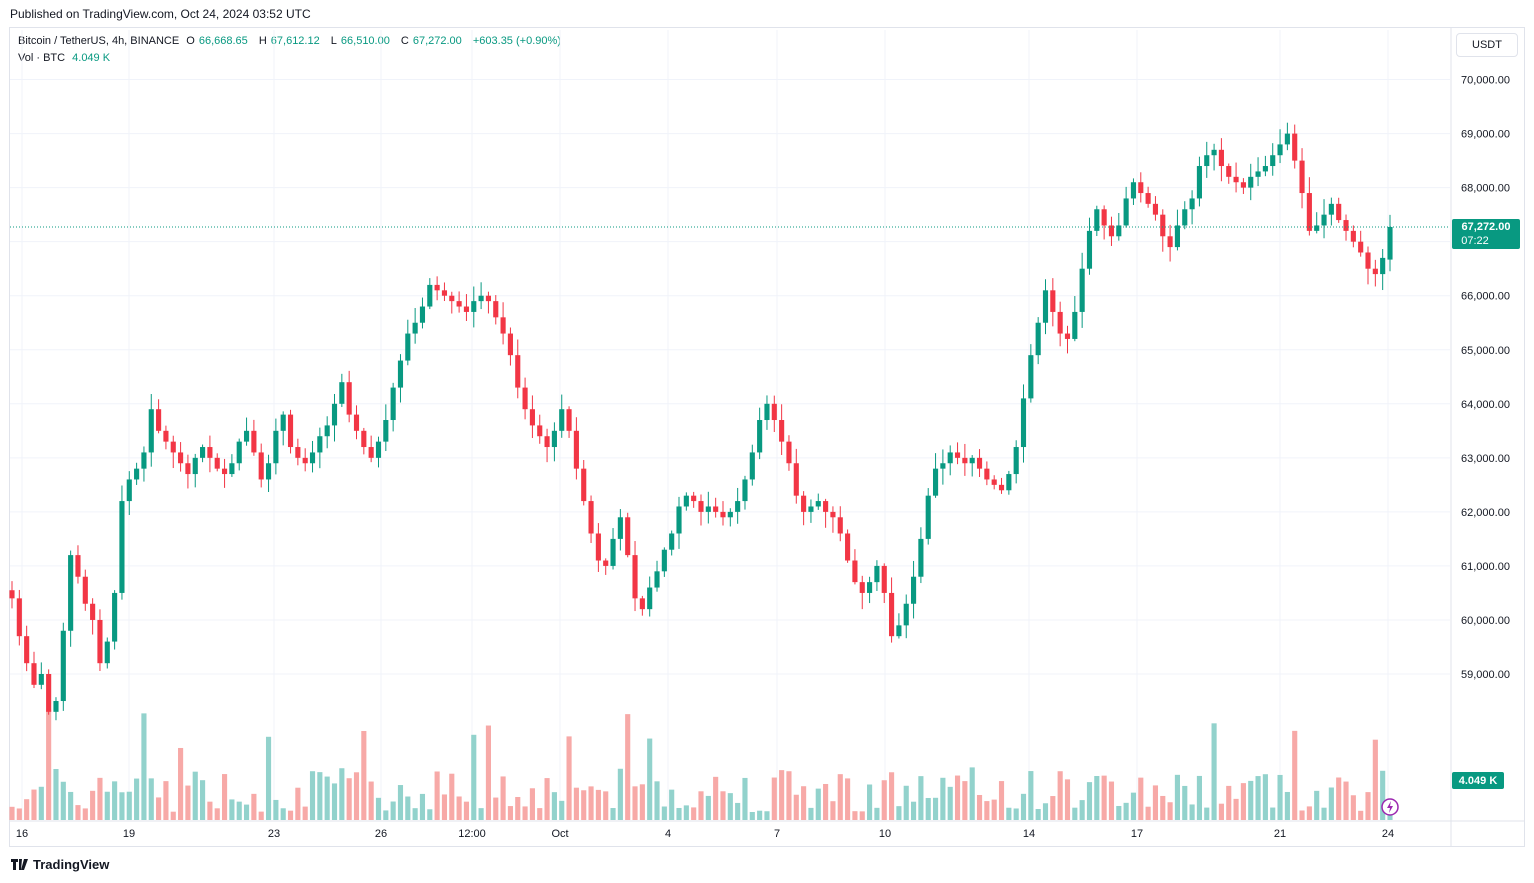 The width and height of the screenshot is (1534, 883). Describe the element at coordinates (91, 58) in the screenshot. I see `volume-value: 4.049 K` at that location.